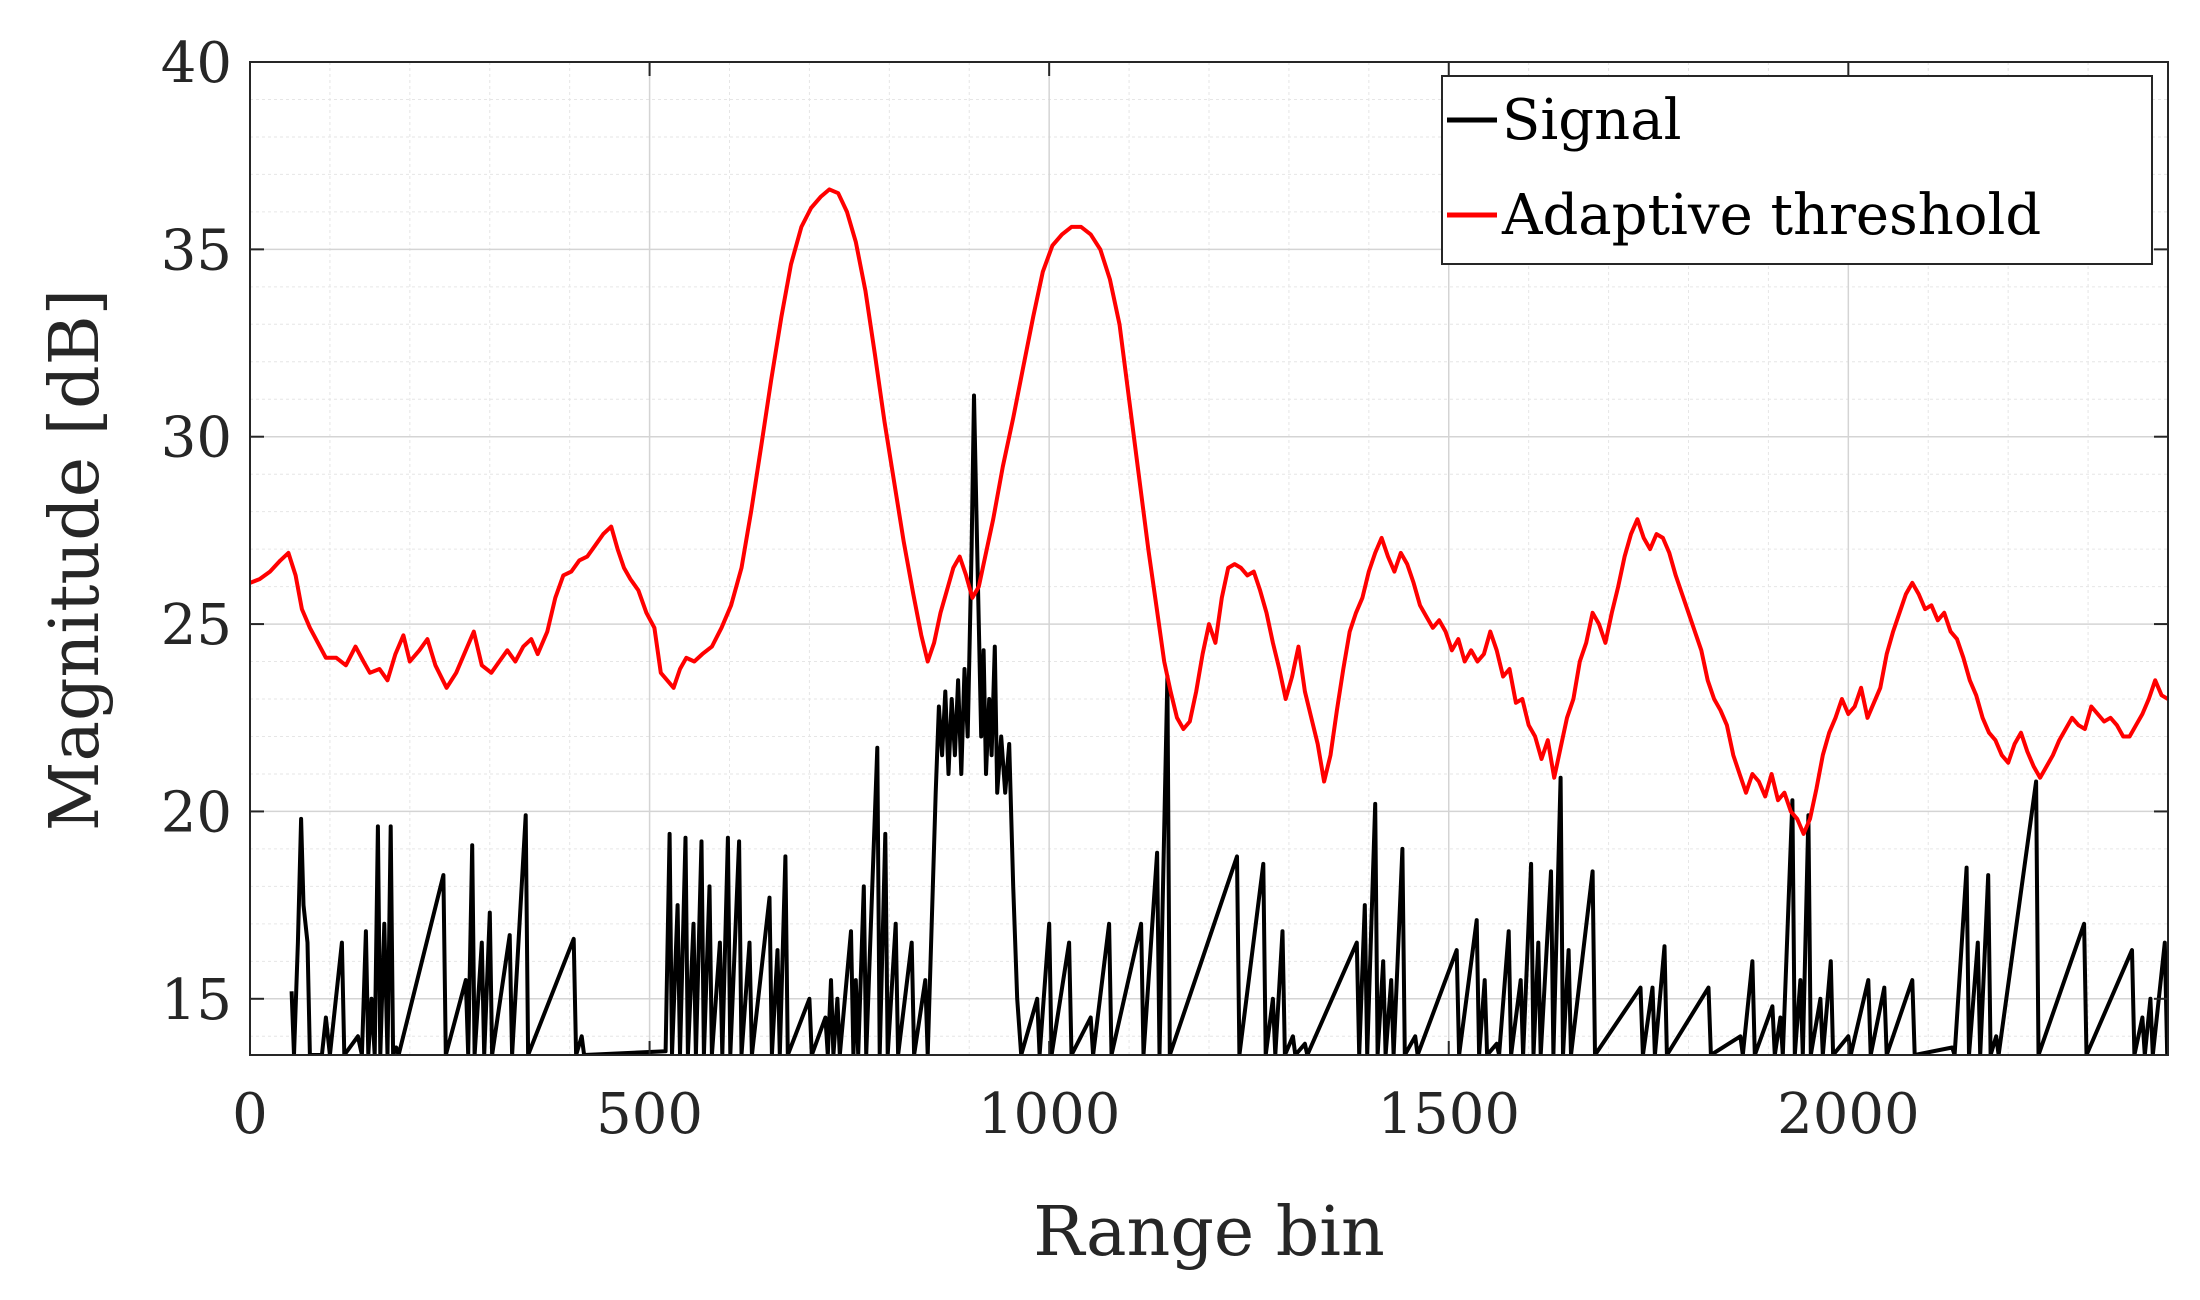 Image resolution: width=2200 pixels, height=1300 pixels. I want to click on y-tick-label-35: 35, so click(196, 250).